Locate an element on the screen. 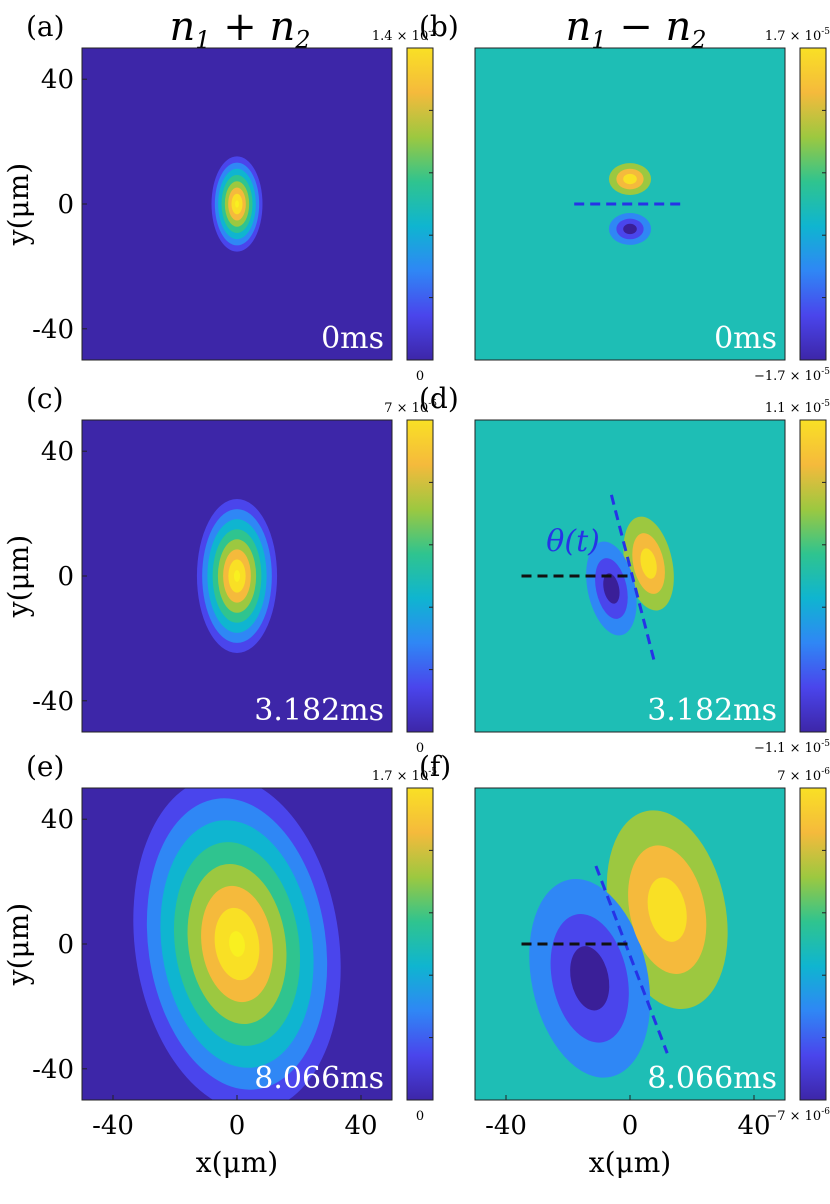 This screenshot has width=830, height=1204. colorbar-min-label: −1.7 × 10⁻⁵ is located at coordinates (792, 375).